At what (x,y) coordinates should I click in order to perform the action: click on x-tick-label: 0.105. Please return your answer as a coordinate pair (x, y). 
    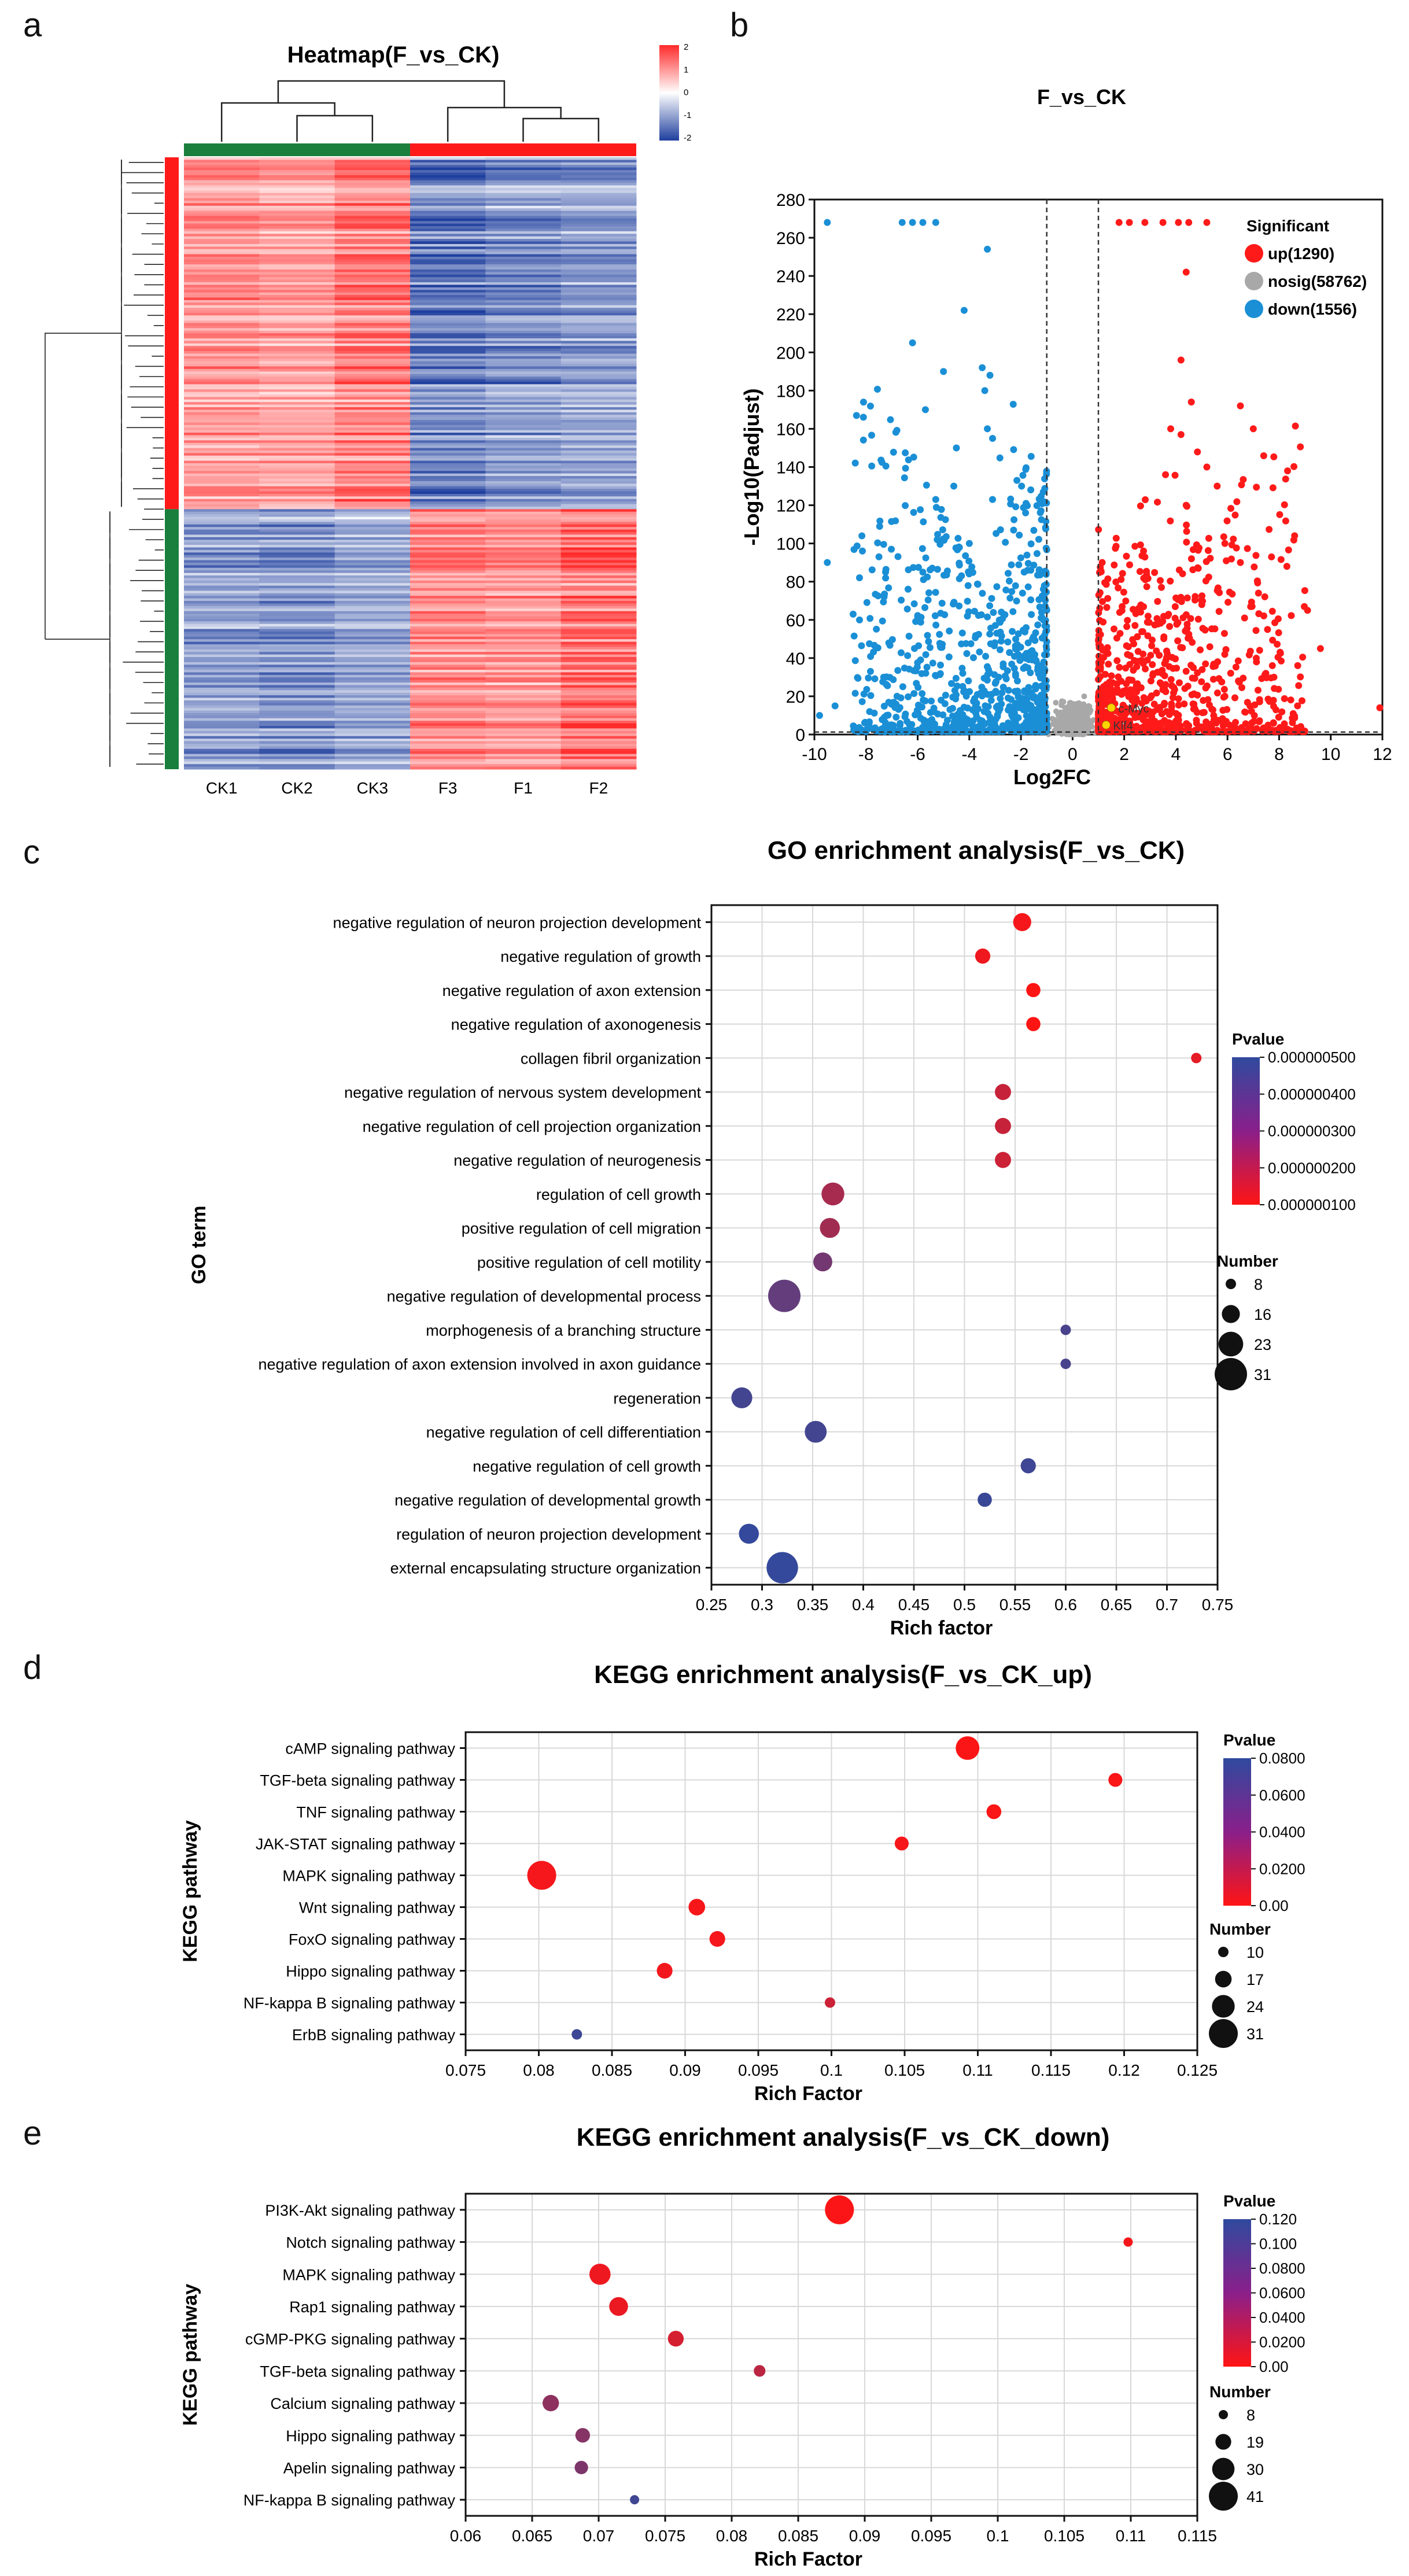
    Looking at the image, I should click on (1064, 2536).